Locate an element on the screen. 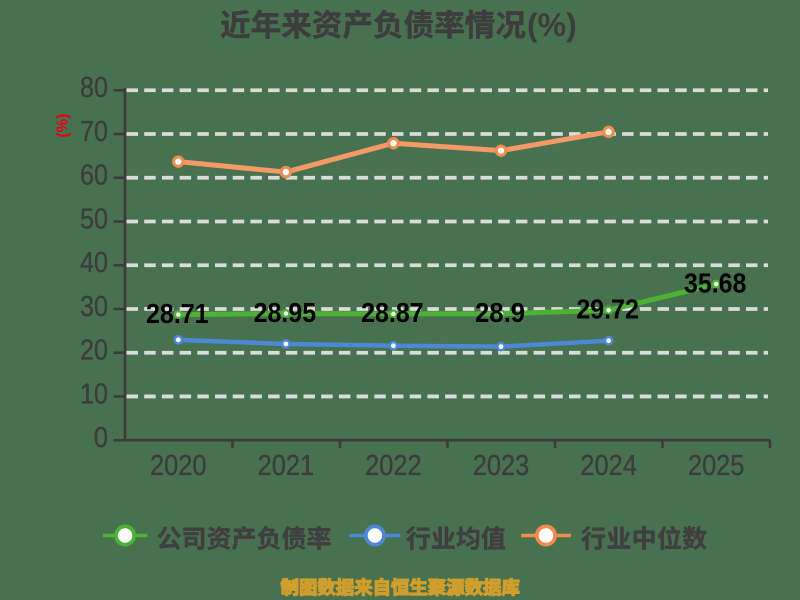 The image size is (800, 600). svg-text: 70 is located at coordinates (94, 132).